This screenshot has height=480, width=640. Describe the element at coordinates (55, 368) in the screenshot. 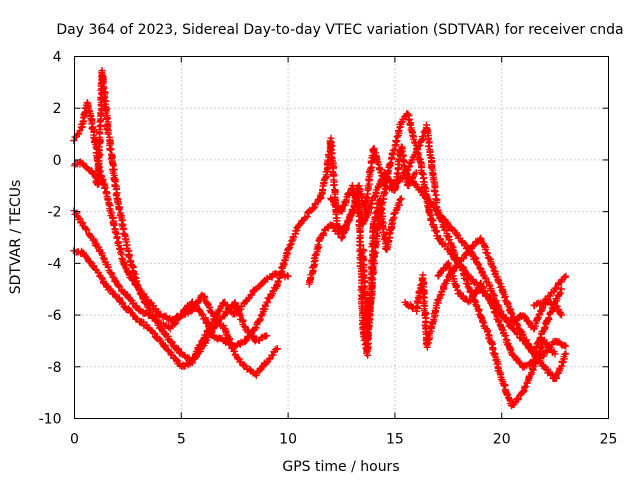

I see `y-tick-label: -8` at that location.